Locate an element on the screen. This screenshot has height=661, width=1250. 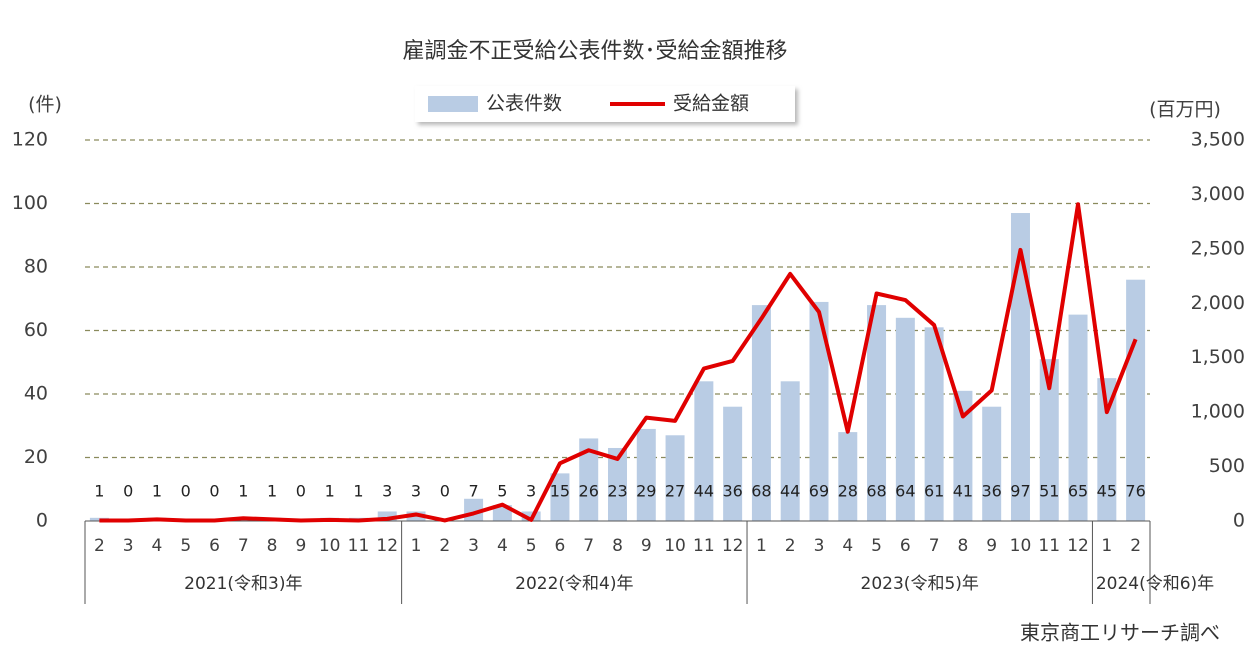
y-tick-label: 40 is located at coordinates (36, 394).